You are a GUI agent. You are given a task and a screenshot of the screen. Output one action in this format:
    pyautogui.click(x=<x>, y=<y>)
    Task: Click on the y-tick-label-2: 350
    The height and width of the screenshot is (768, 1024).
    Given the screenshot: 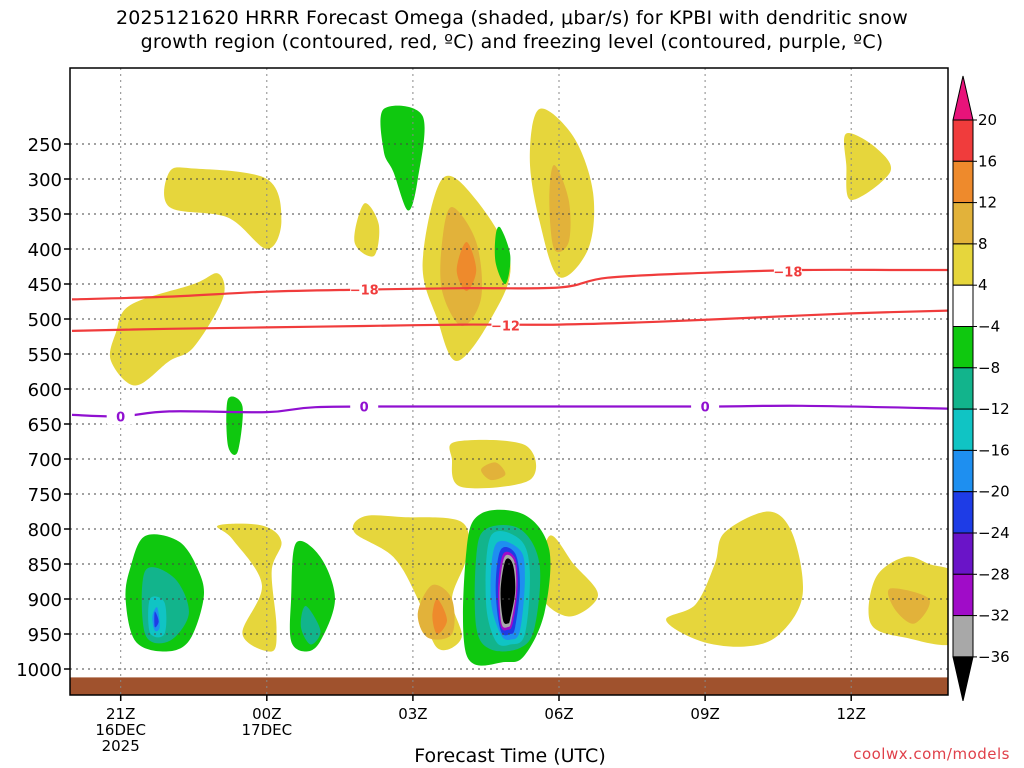 What is the action you would take?
    pyautogui.click(x=45, y=215)
    